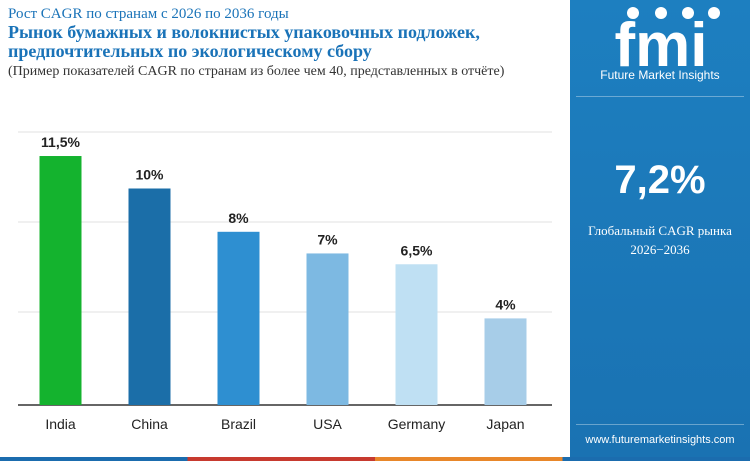  Describe the element at coordinates (149, 424) in the screenshot. I see `x-tick-label-china: China` at that location.